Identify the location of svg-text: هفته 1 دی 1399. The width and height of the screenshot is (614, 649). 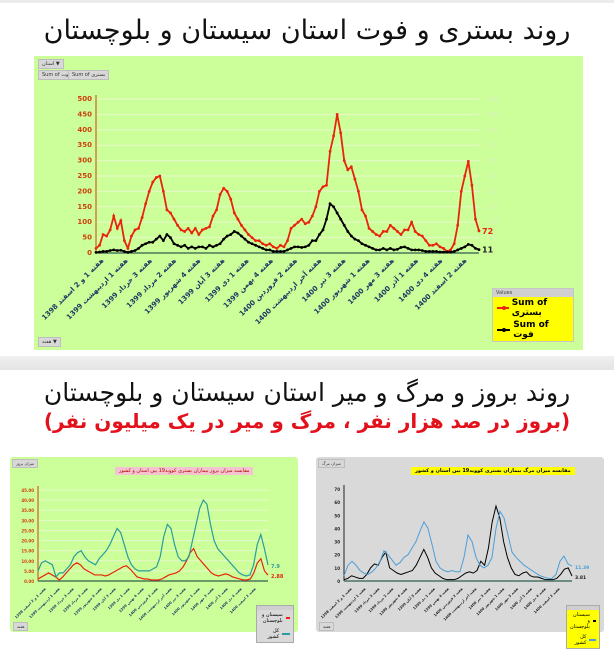
(226, 280).